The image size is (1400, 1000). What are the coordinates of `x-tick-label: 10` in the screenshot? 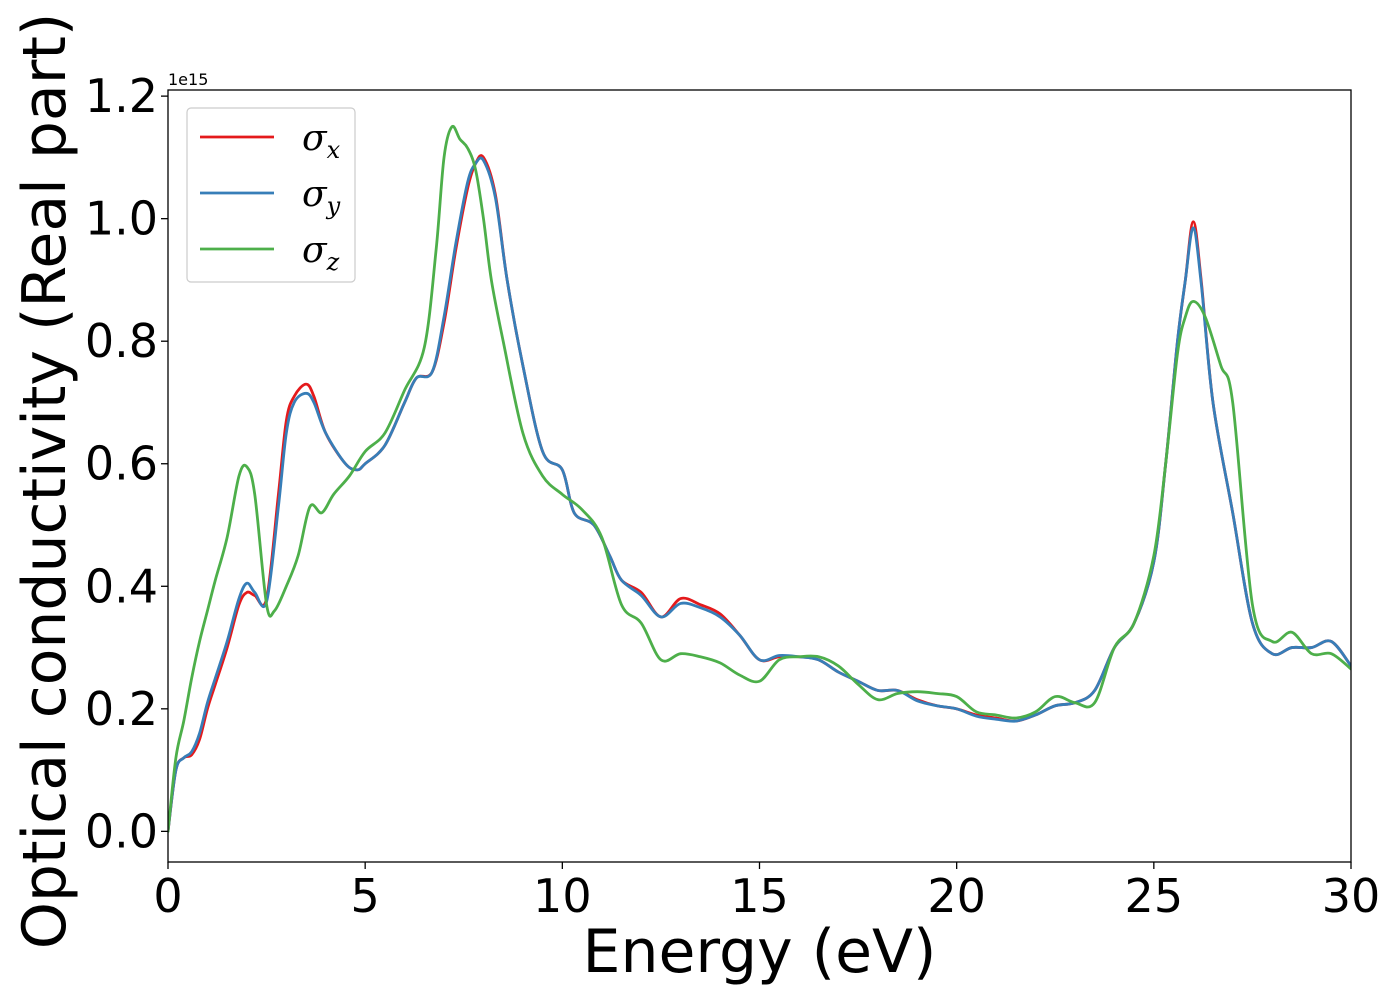 It's located at (562, 896).